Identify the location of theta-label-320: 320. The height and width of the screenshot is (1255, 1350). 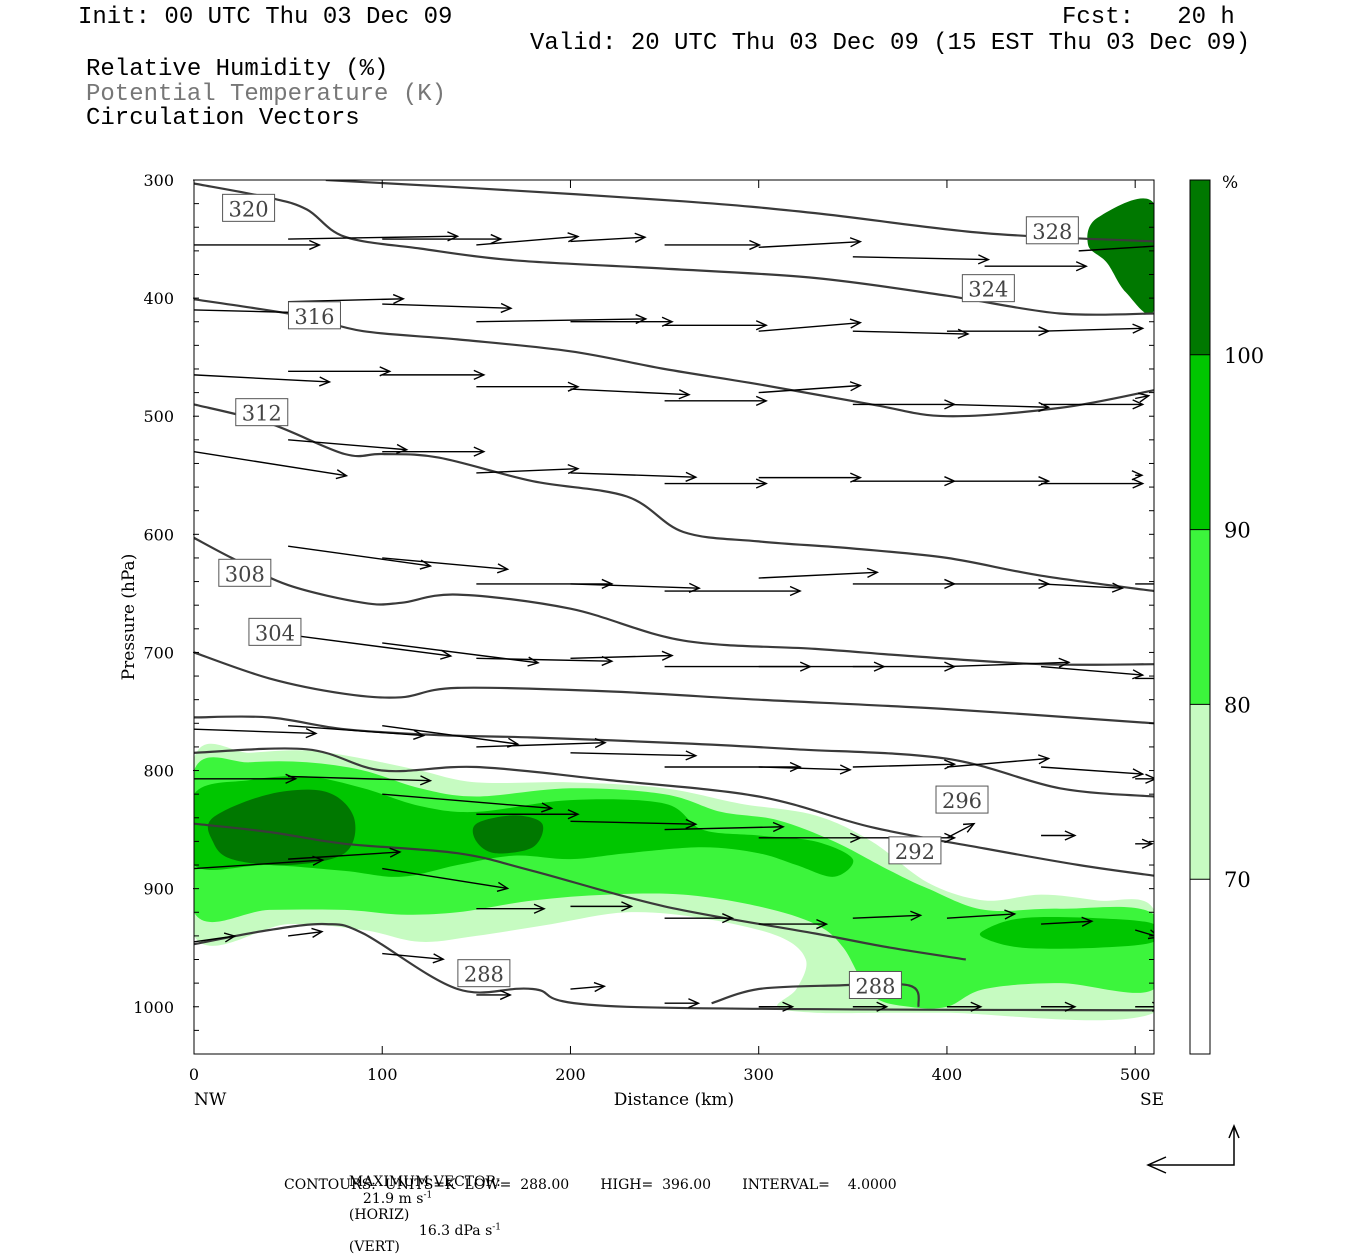
(249, 207).